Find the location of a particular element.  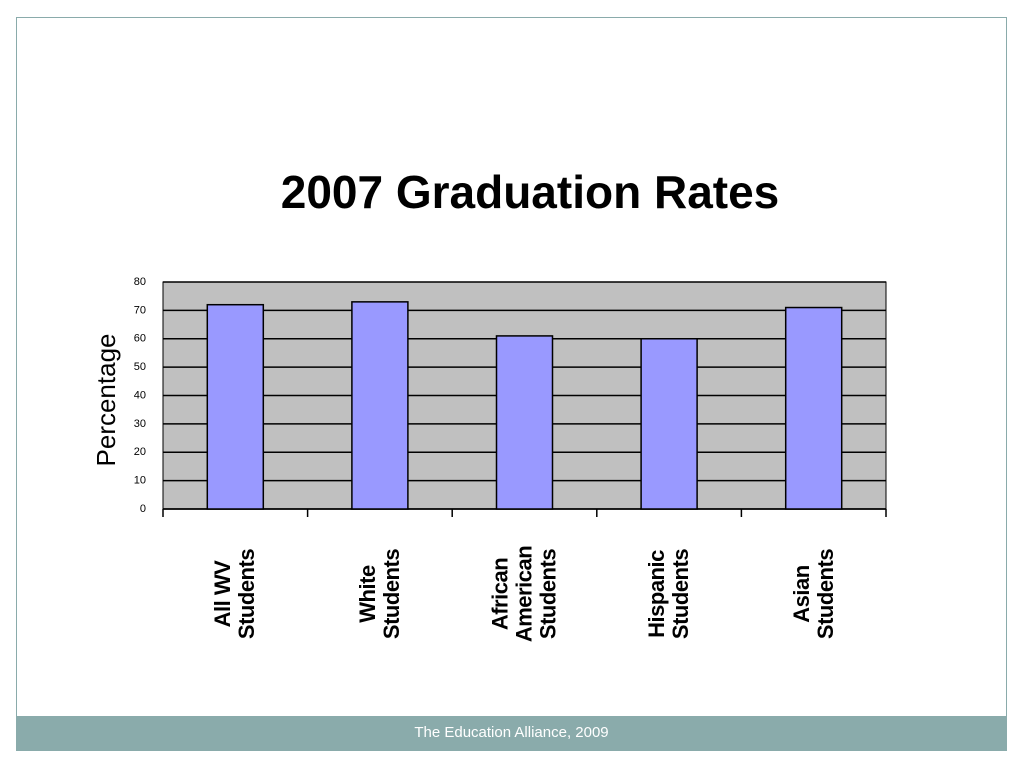

x-tick-label: White Students is located at coordinates (379, 594).